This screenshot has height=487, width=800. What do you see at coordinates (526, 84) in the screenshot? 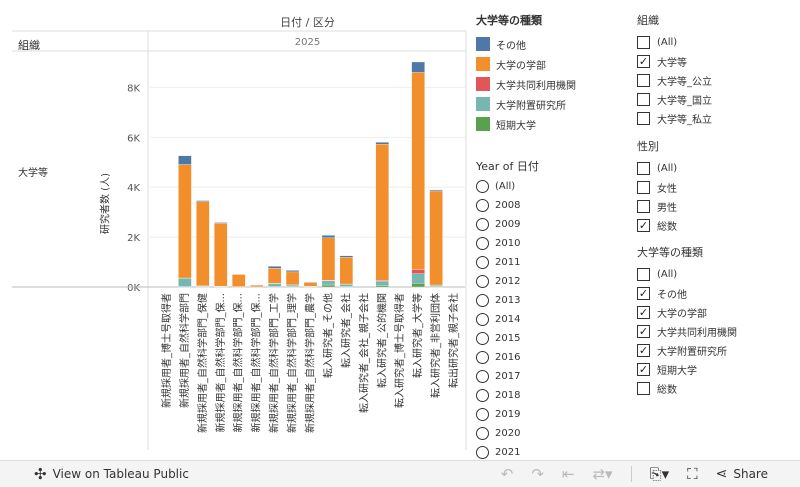
I see `legend-item: 大学共同利用機関` at bounding box center [526, 84].